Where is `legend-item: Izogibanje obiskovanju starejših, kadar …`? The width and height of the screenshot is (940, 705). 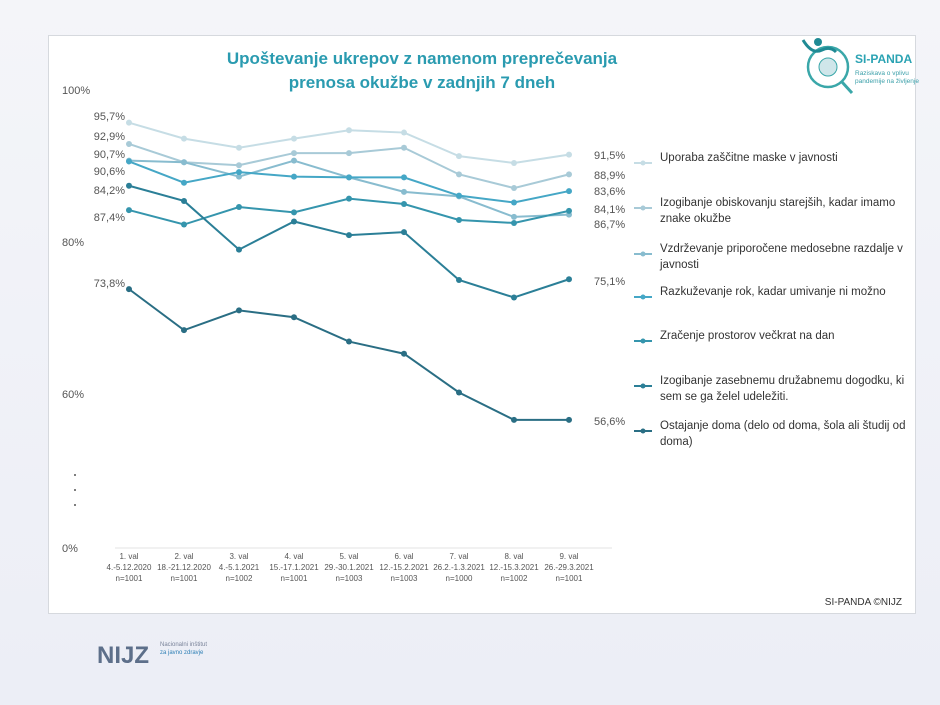 legend-item: Izogibanje obiskovanju starejših, kadar … is located at coordinates (764, 211).